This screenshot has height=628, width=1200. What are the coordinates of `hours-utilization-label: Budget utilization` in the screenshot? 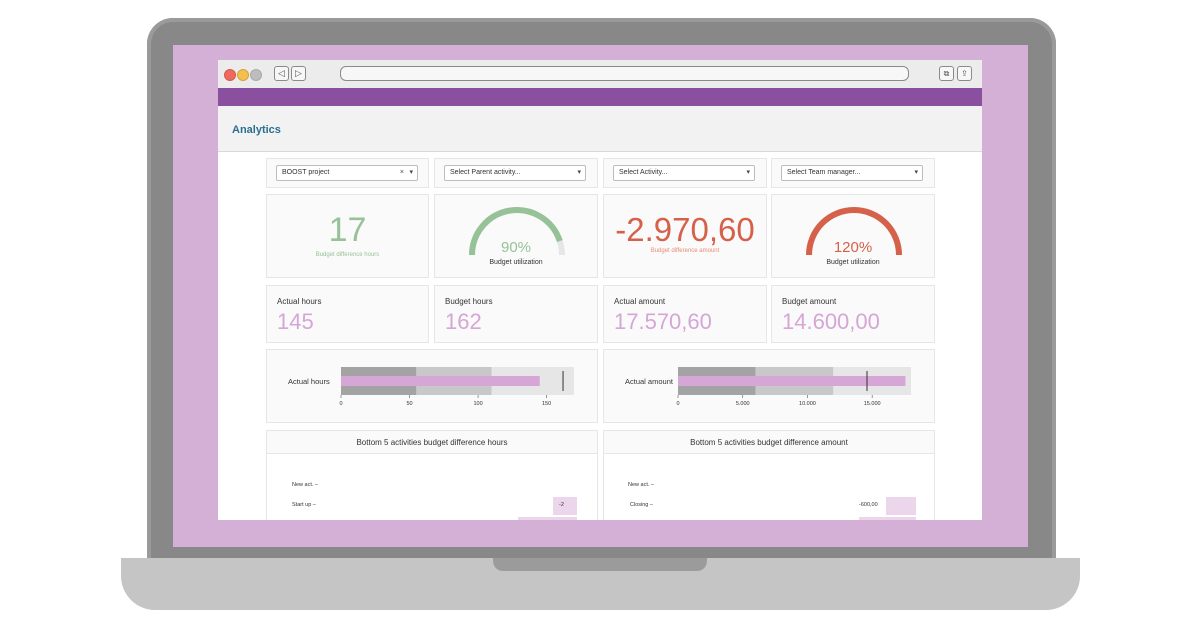 It's located at (516, 262).